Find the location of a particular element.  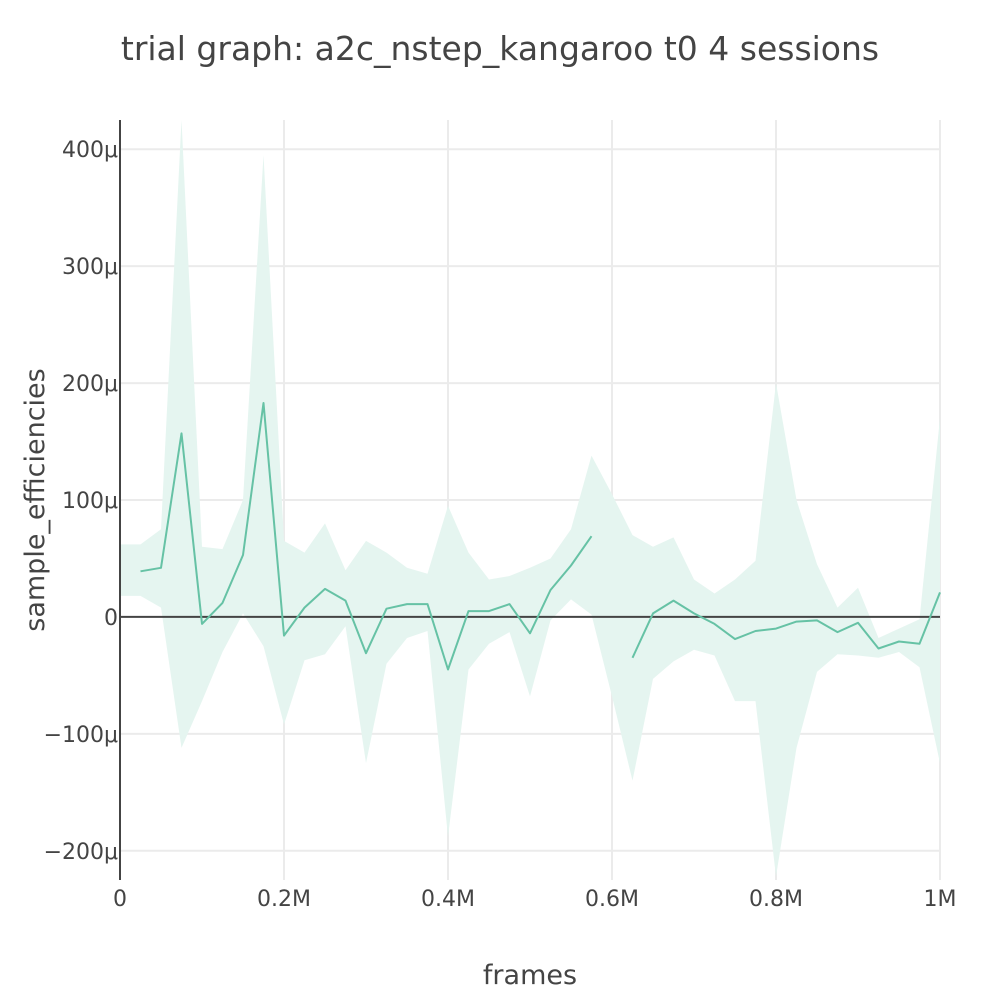

y-tick-label: 0 is located at coordinates (111, 618).